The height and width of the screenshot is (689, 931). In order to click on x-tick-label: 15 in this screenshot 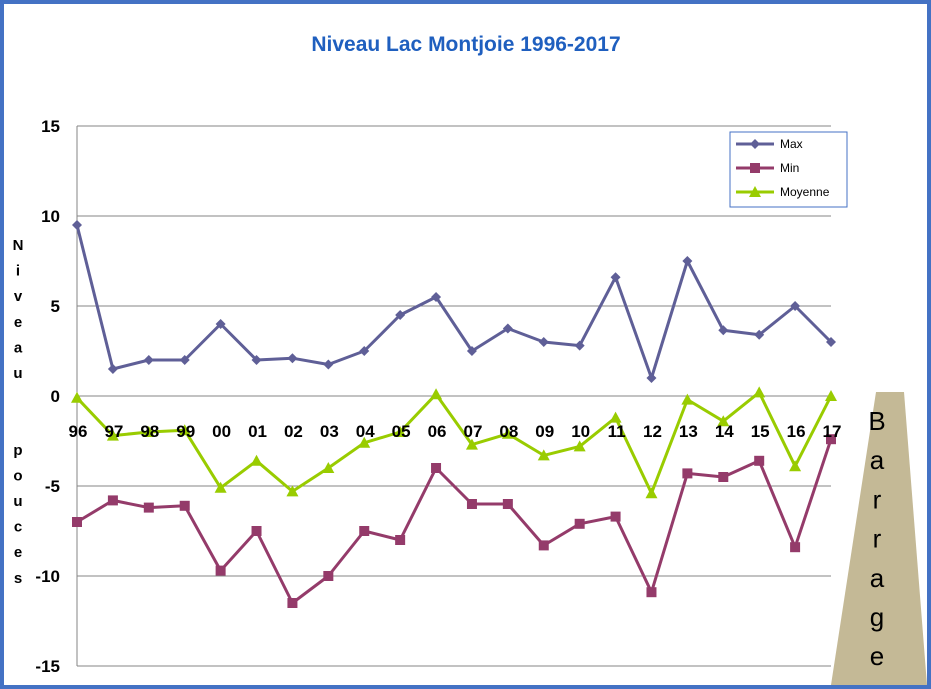, I will do `click(760, 431)`.